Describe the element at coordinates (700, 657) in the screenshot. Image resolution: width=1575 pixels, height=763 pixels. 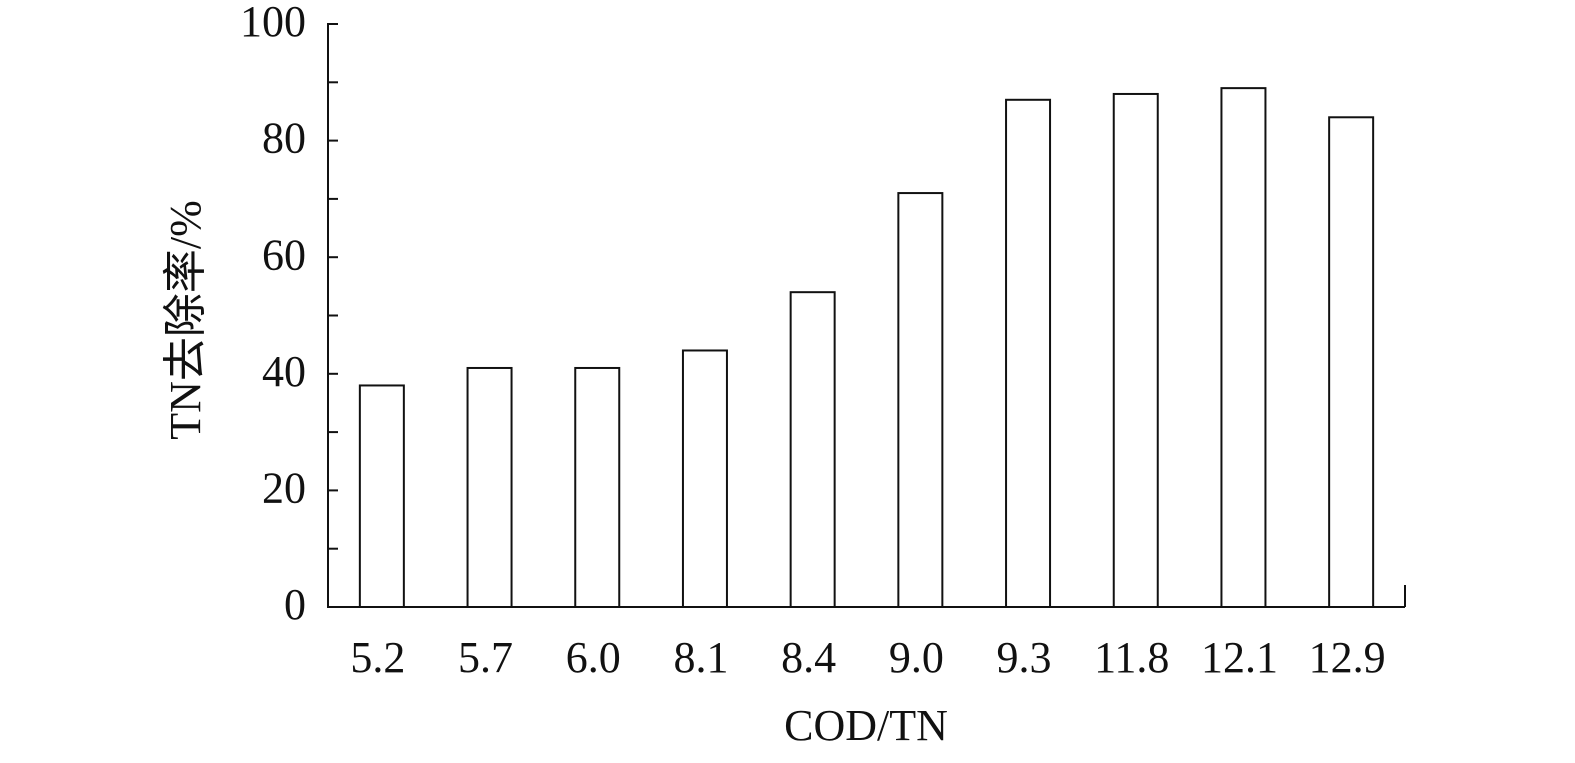
I see `x-tick-label: 8.1` at that location.